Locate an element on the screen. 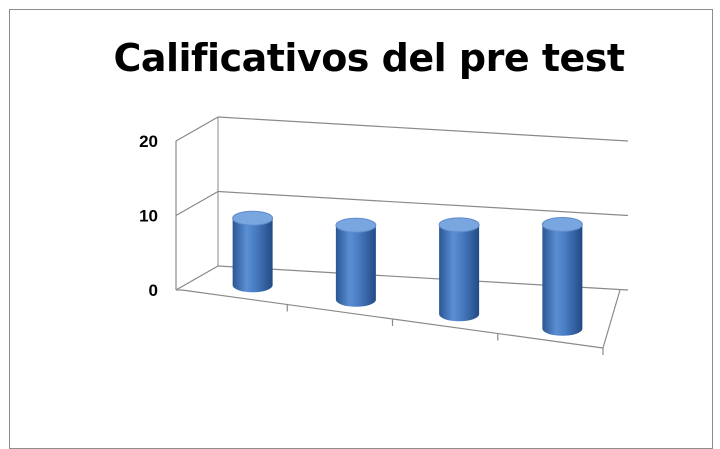  y-tick-label: 0 is located at coordinates (153, 290).